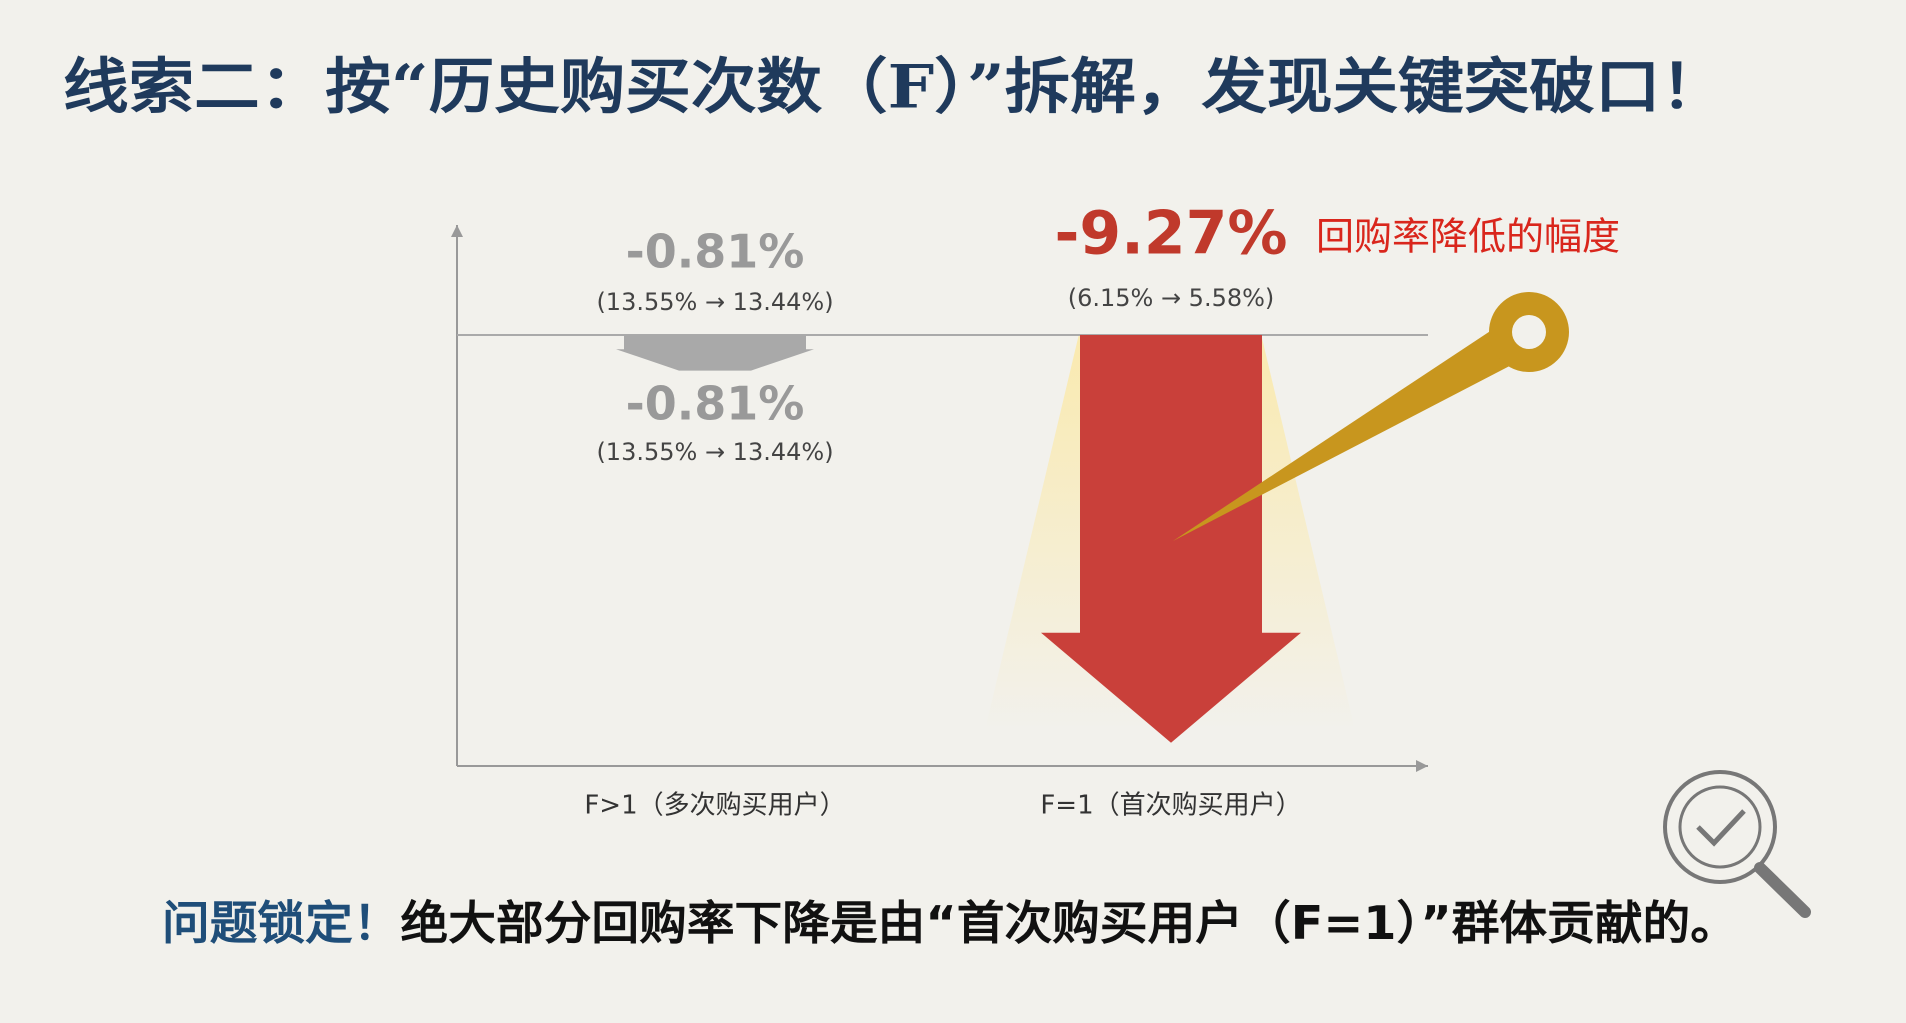 Image resolution: width=1906 pixels, height=1023 pixels. What do you see at coordinates (1529, 332) in the screenshot?
I see `pointer-hole` at bounding box center [1529, 332].